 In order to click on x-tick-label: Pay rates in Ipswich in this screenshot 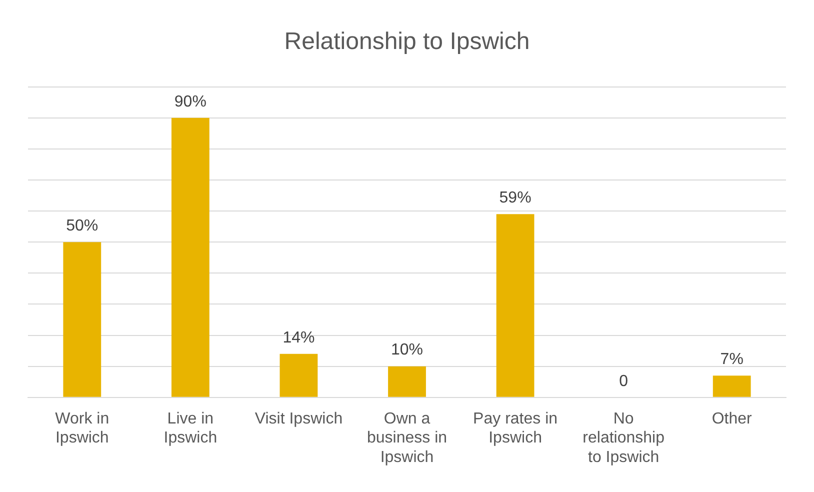, I will do `click(515, 428)`.